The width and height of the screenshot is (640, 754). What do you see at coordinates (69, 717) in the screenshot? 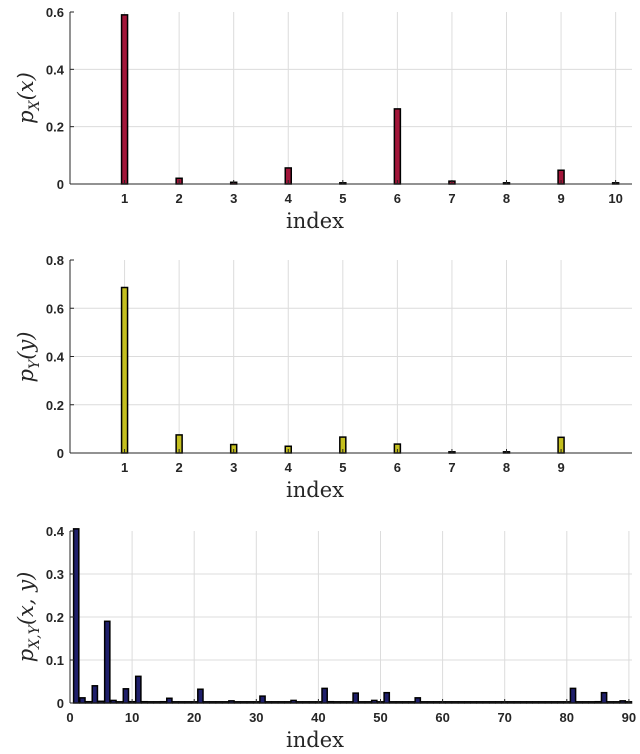
I see `x-tick-label: 0` at bounding box center [69, 717].